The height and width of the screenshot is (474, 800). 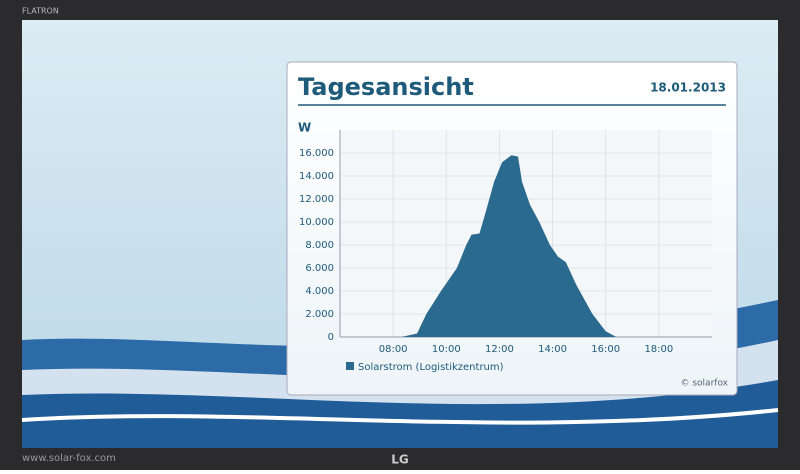 I want to click on x-tick-label: 10:00, so click(x=446, y=349).